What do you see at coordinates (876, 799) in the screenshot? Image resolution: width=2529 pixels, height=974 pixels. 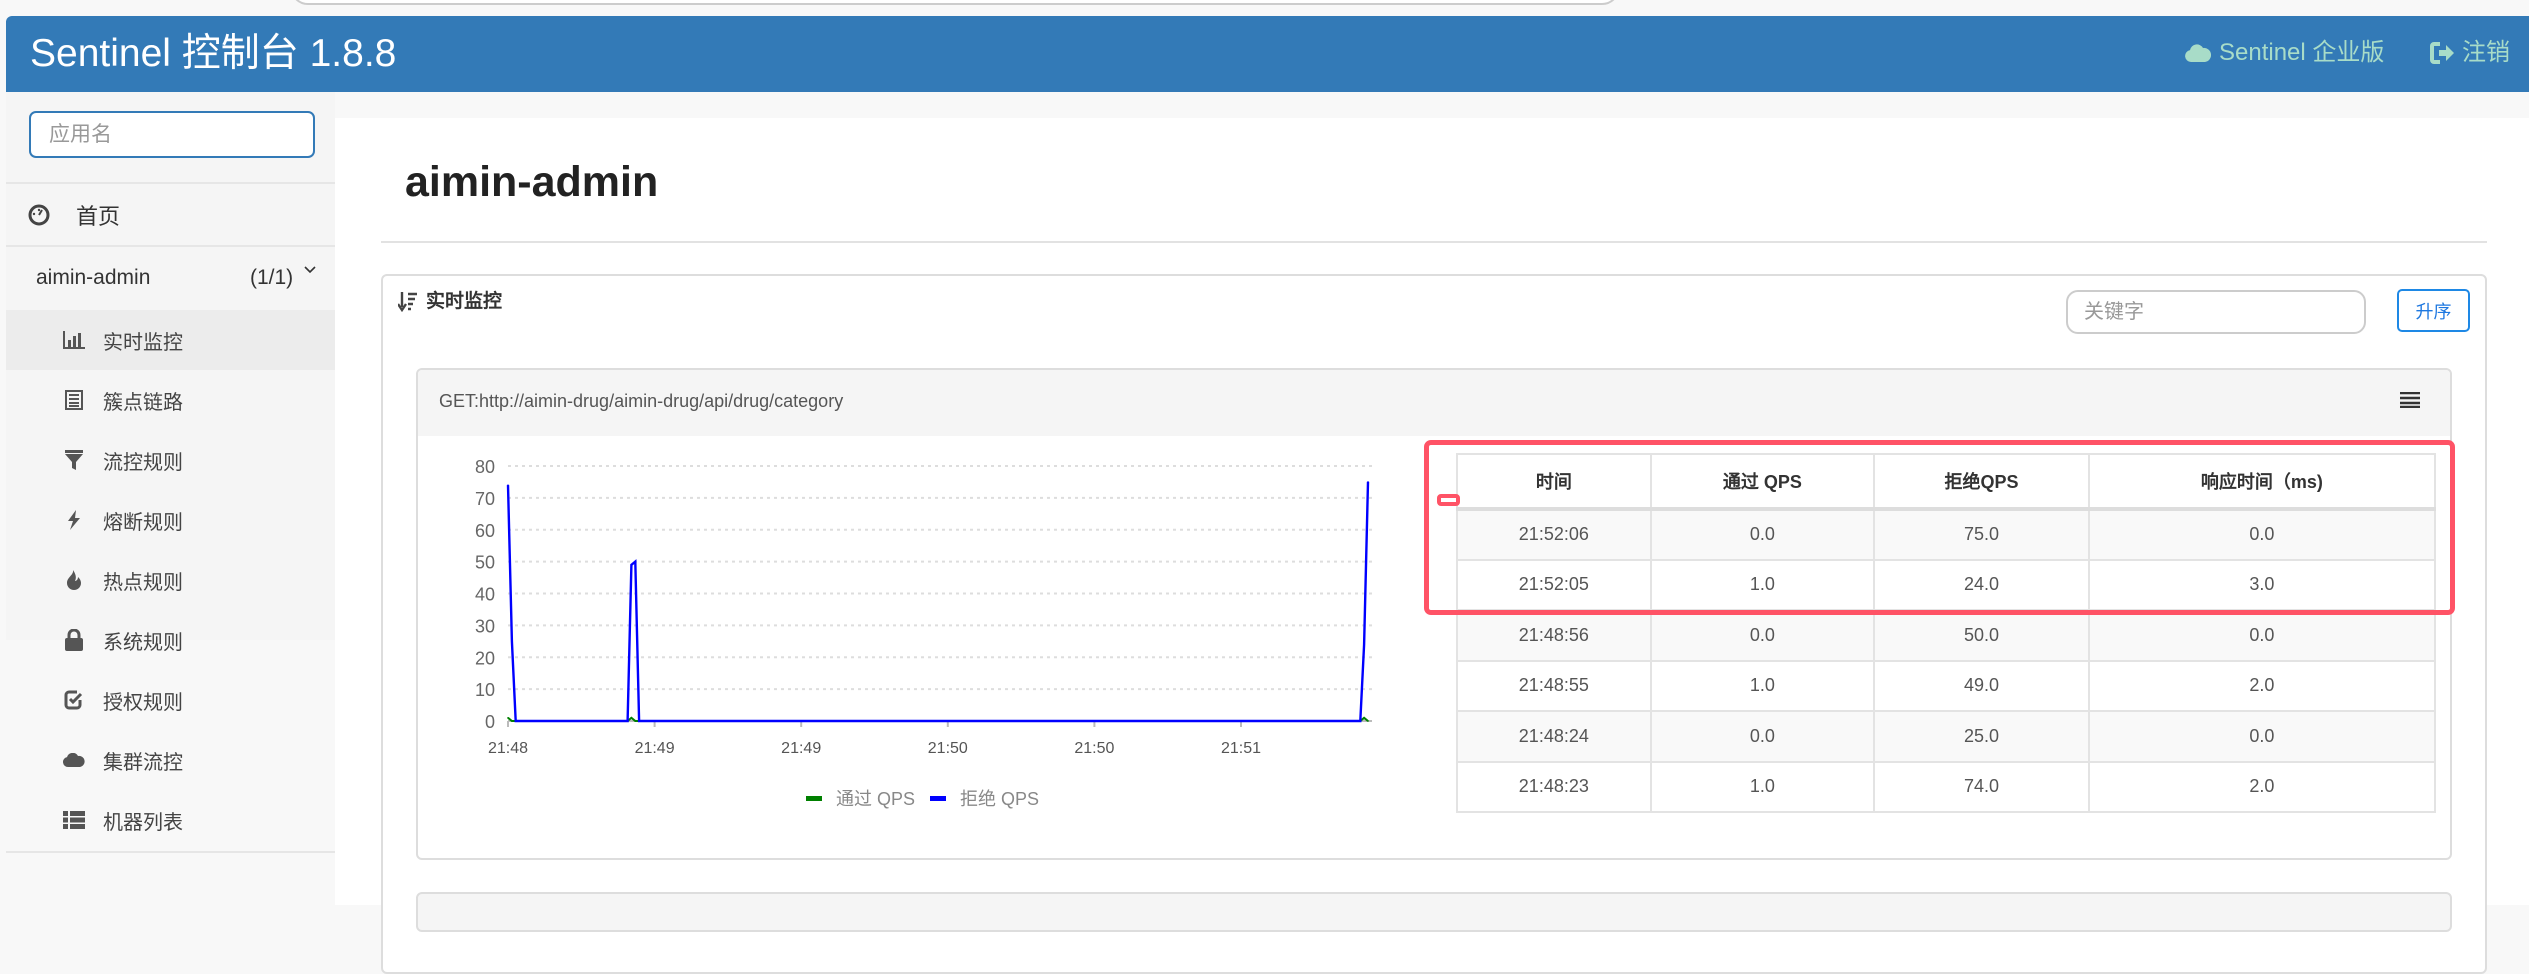 I see `legend-label: 通过 QPS` at bounding box center [876, 799].